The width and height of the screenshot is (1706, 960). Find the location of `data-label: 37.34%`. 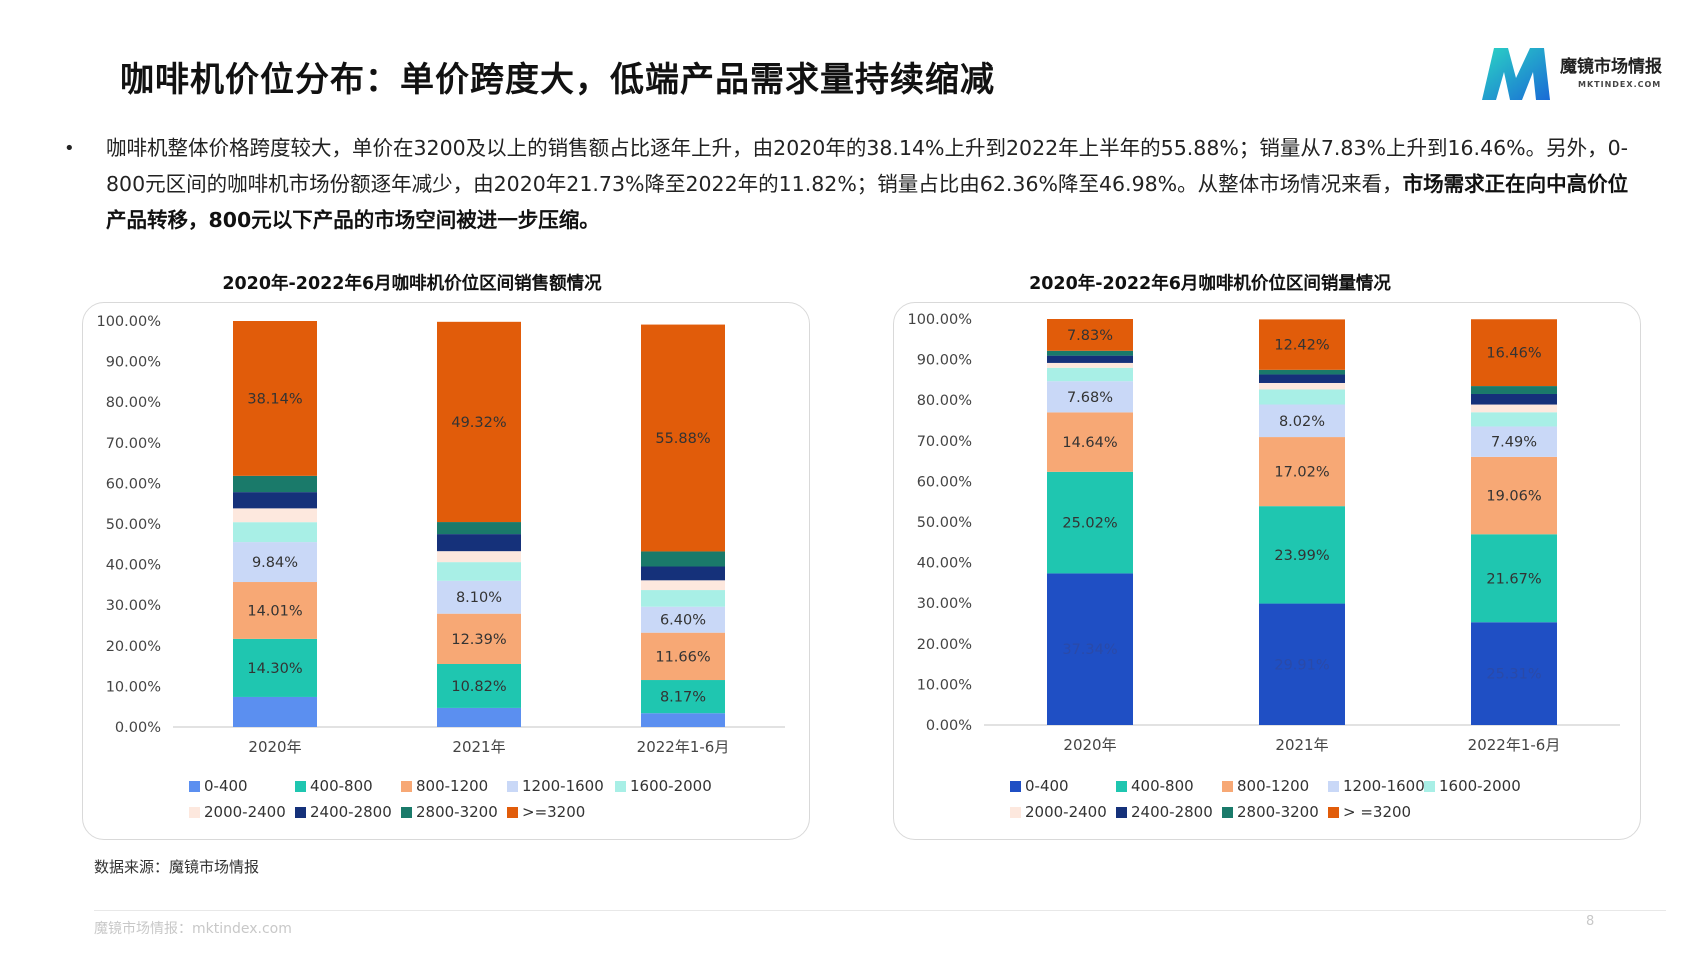

data-label: 37.34% is located at coordinates (1089, 650).